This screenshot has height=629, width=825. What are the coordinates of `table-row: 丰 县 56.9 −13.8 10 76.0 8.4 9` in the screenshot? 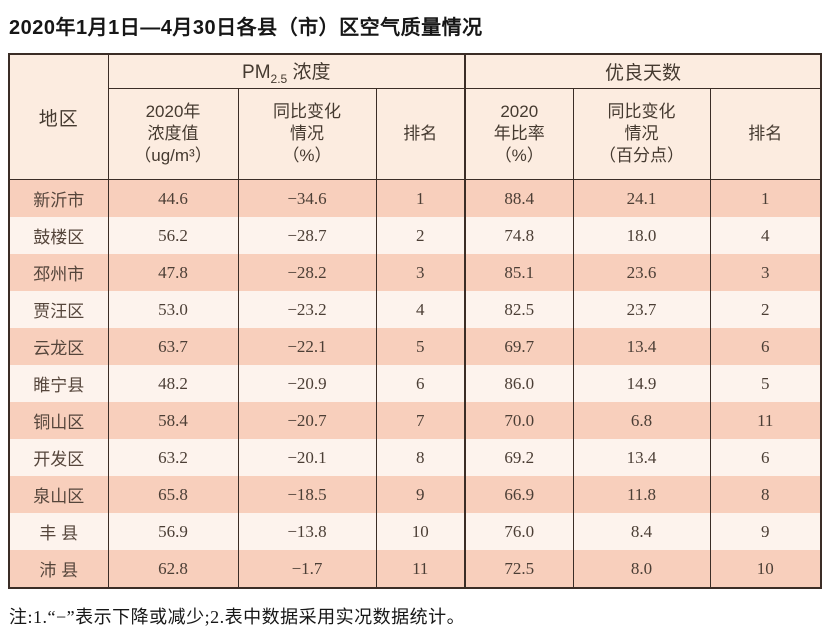 It's located at (415, 531).